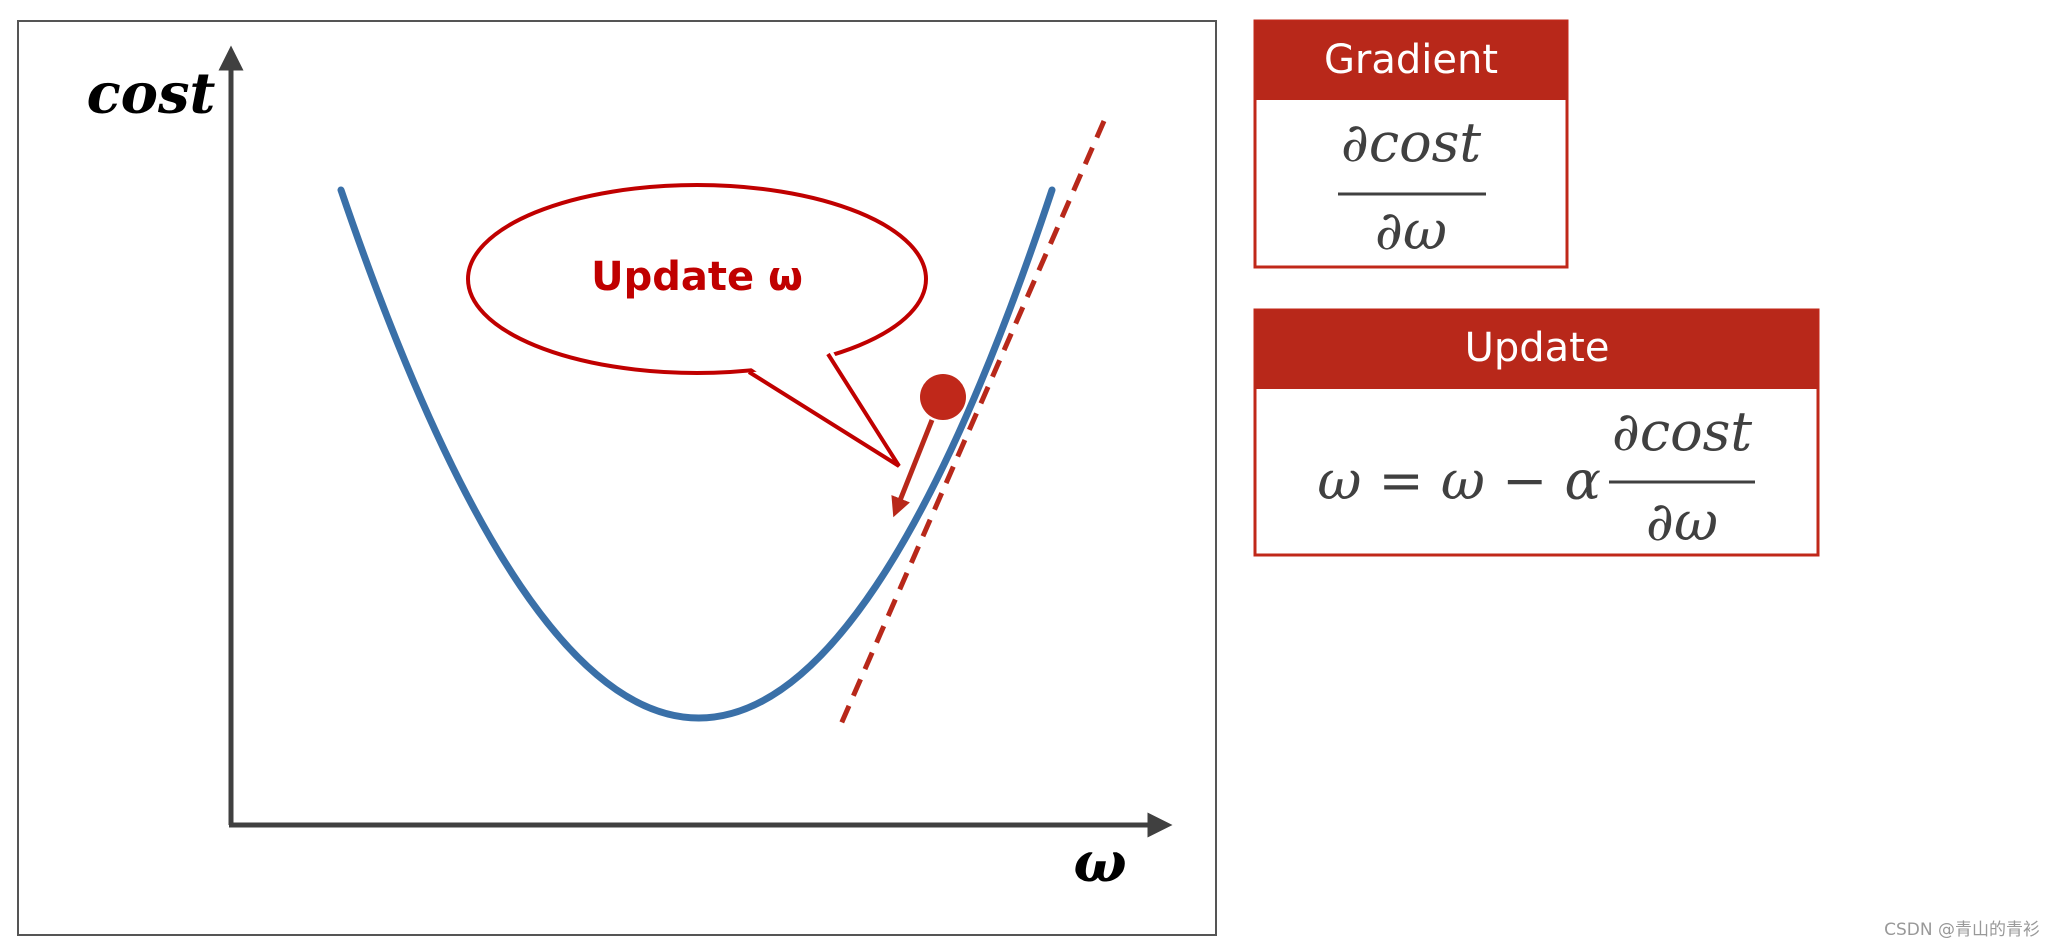 This screenshot has width=2054, height=950. What do you see at coordinates (1411, 142) in the screenshot?
I see `gradient-numerator: ∂cost` at bounding box center [1411, 142].